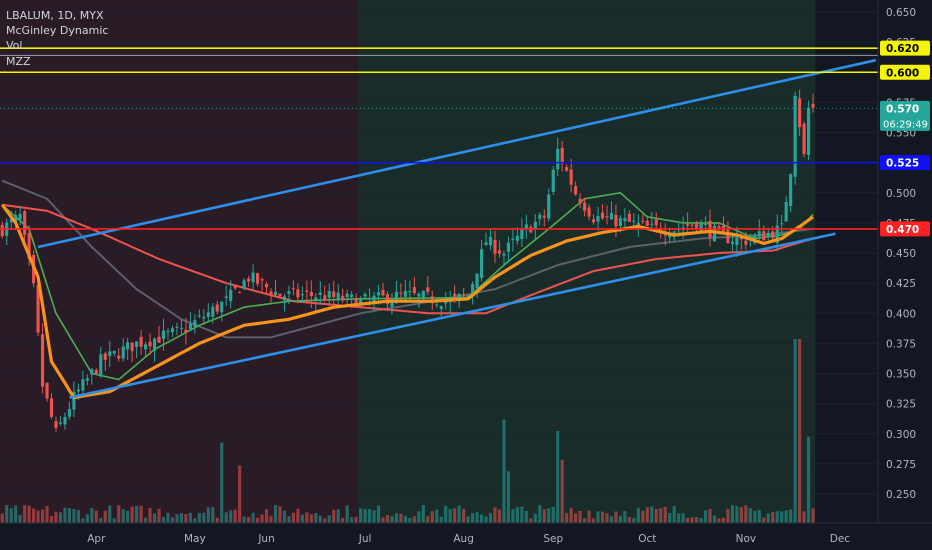 This screenshot has height=550, width=932. I want to click on time-tick-label: Jul, so click(365, 539).